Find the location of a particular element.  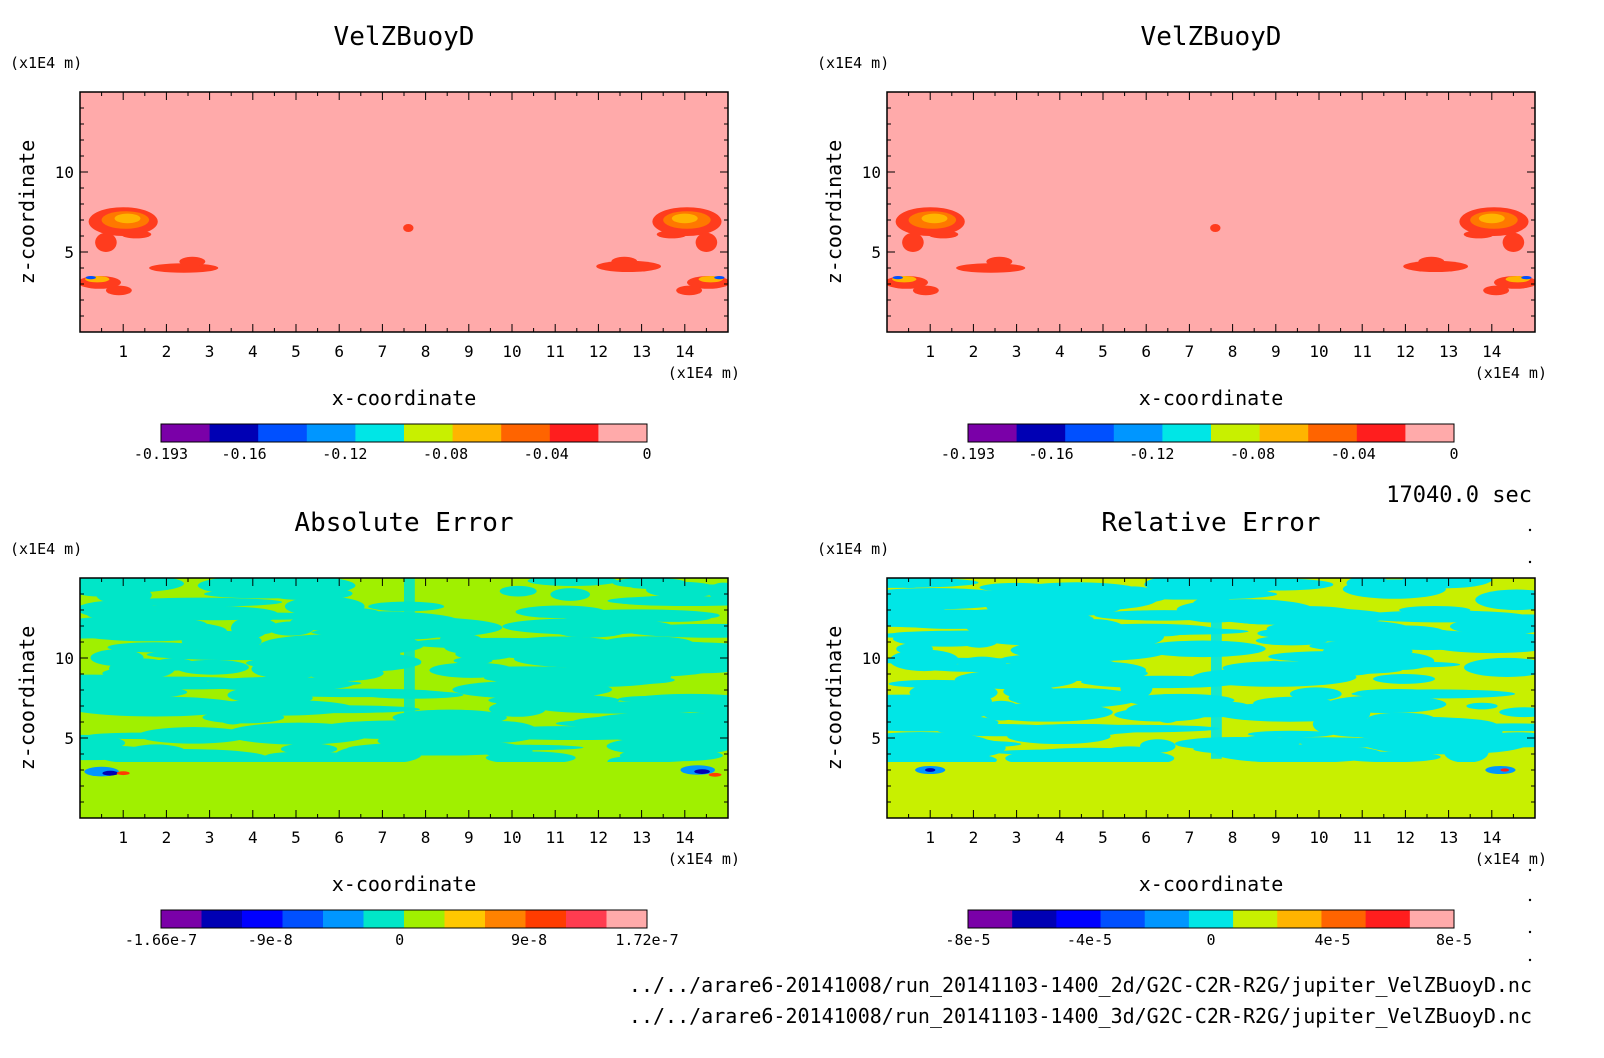

colorbar-tick-label: 0 is located at coordinates (646, 454).